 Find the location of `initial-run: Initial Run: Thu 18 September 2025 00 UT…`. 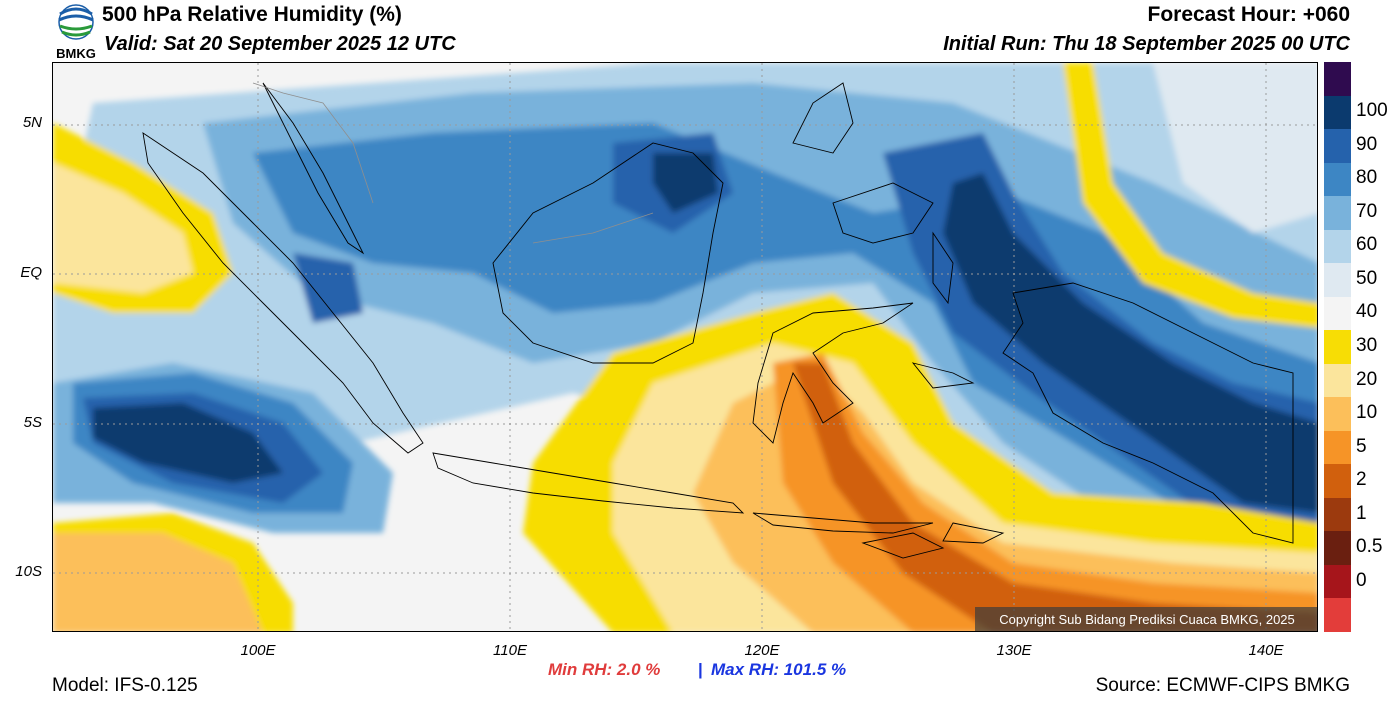

initial-run: Initial Run: Thu 18 September 2025 00 UT… is located at coordinates (1146, 44).